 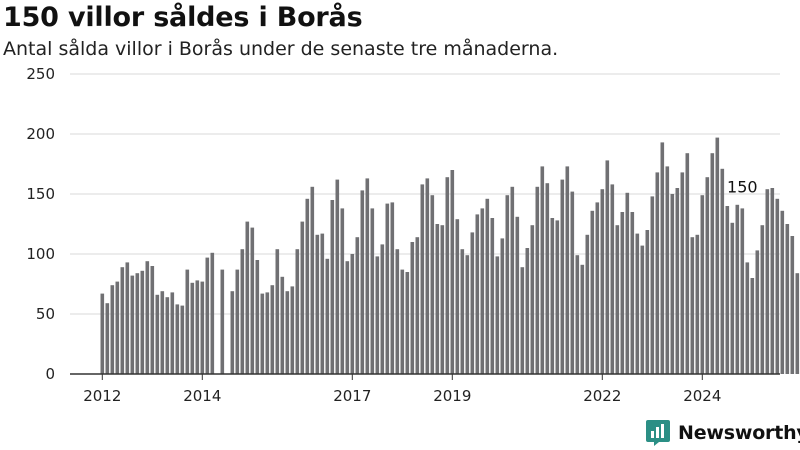 I want to click on logo-text: Newsworthy, so click(x=739, y=433).